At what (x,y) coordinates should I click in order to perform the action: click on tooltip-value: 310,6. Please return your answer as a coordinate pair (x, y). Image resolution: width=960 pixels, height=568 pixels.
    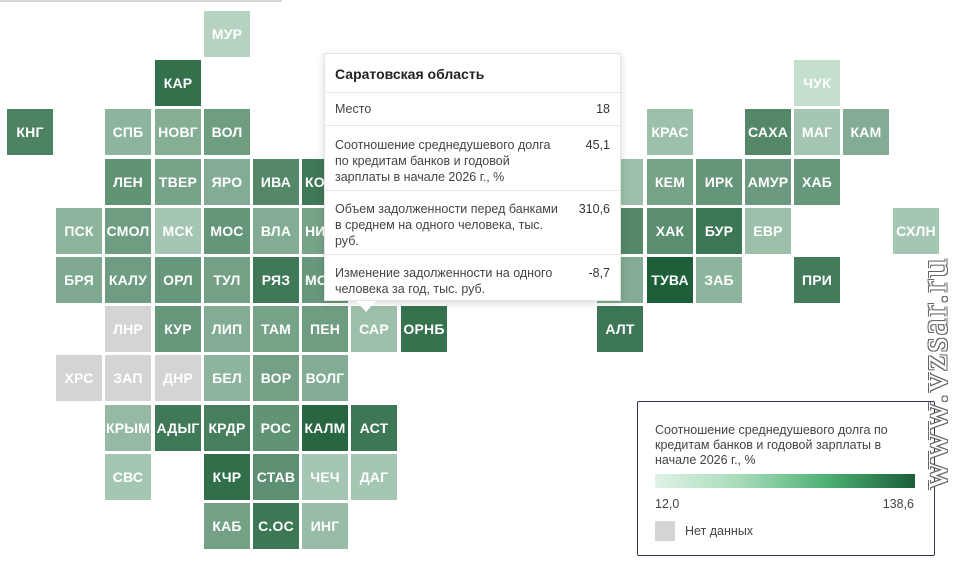
    Looking at the image, I should click on (594, 209).